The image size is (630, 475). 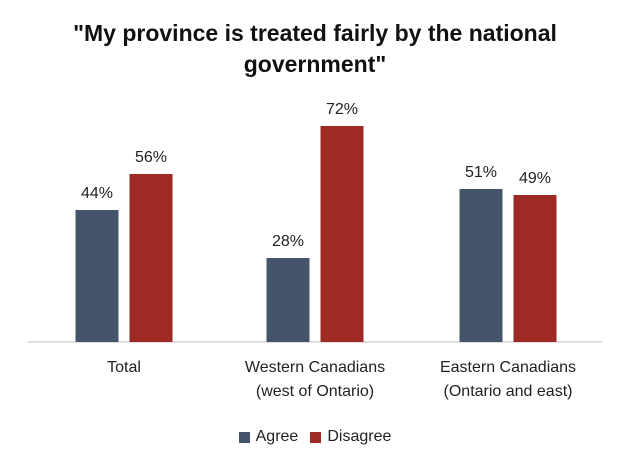 I want to click on category-label-western-line-1: Western Canadians, so click(x=315, y=367).